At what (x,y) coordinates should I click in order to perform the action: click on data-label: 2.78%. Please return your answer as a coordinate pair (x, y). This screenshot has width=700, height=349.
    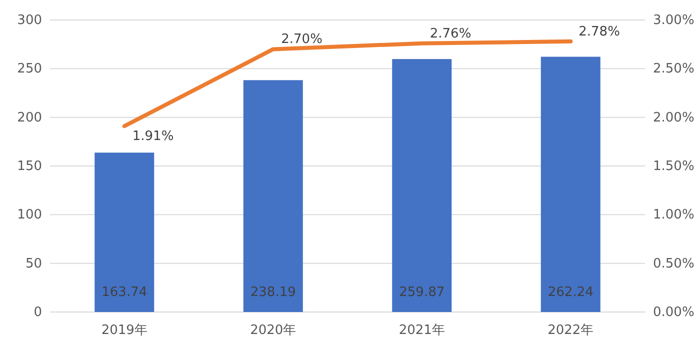
    Looking at the image, I should click on (599, 32).